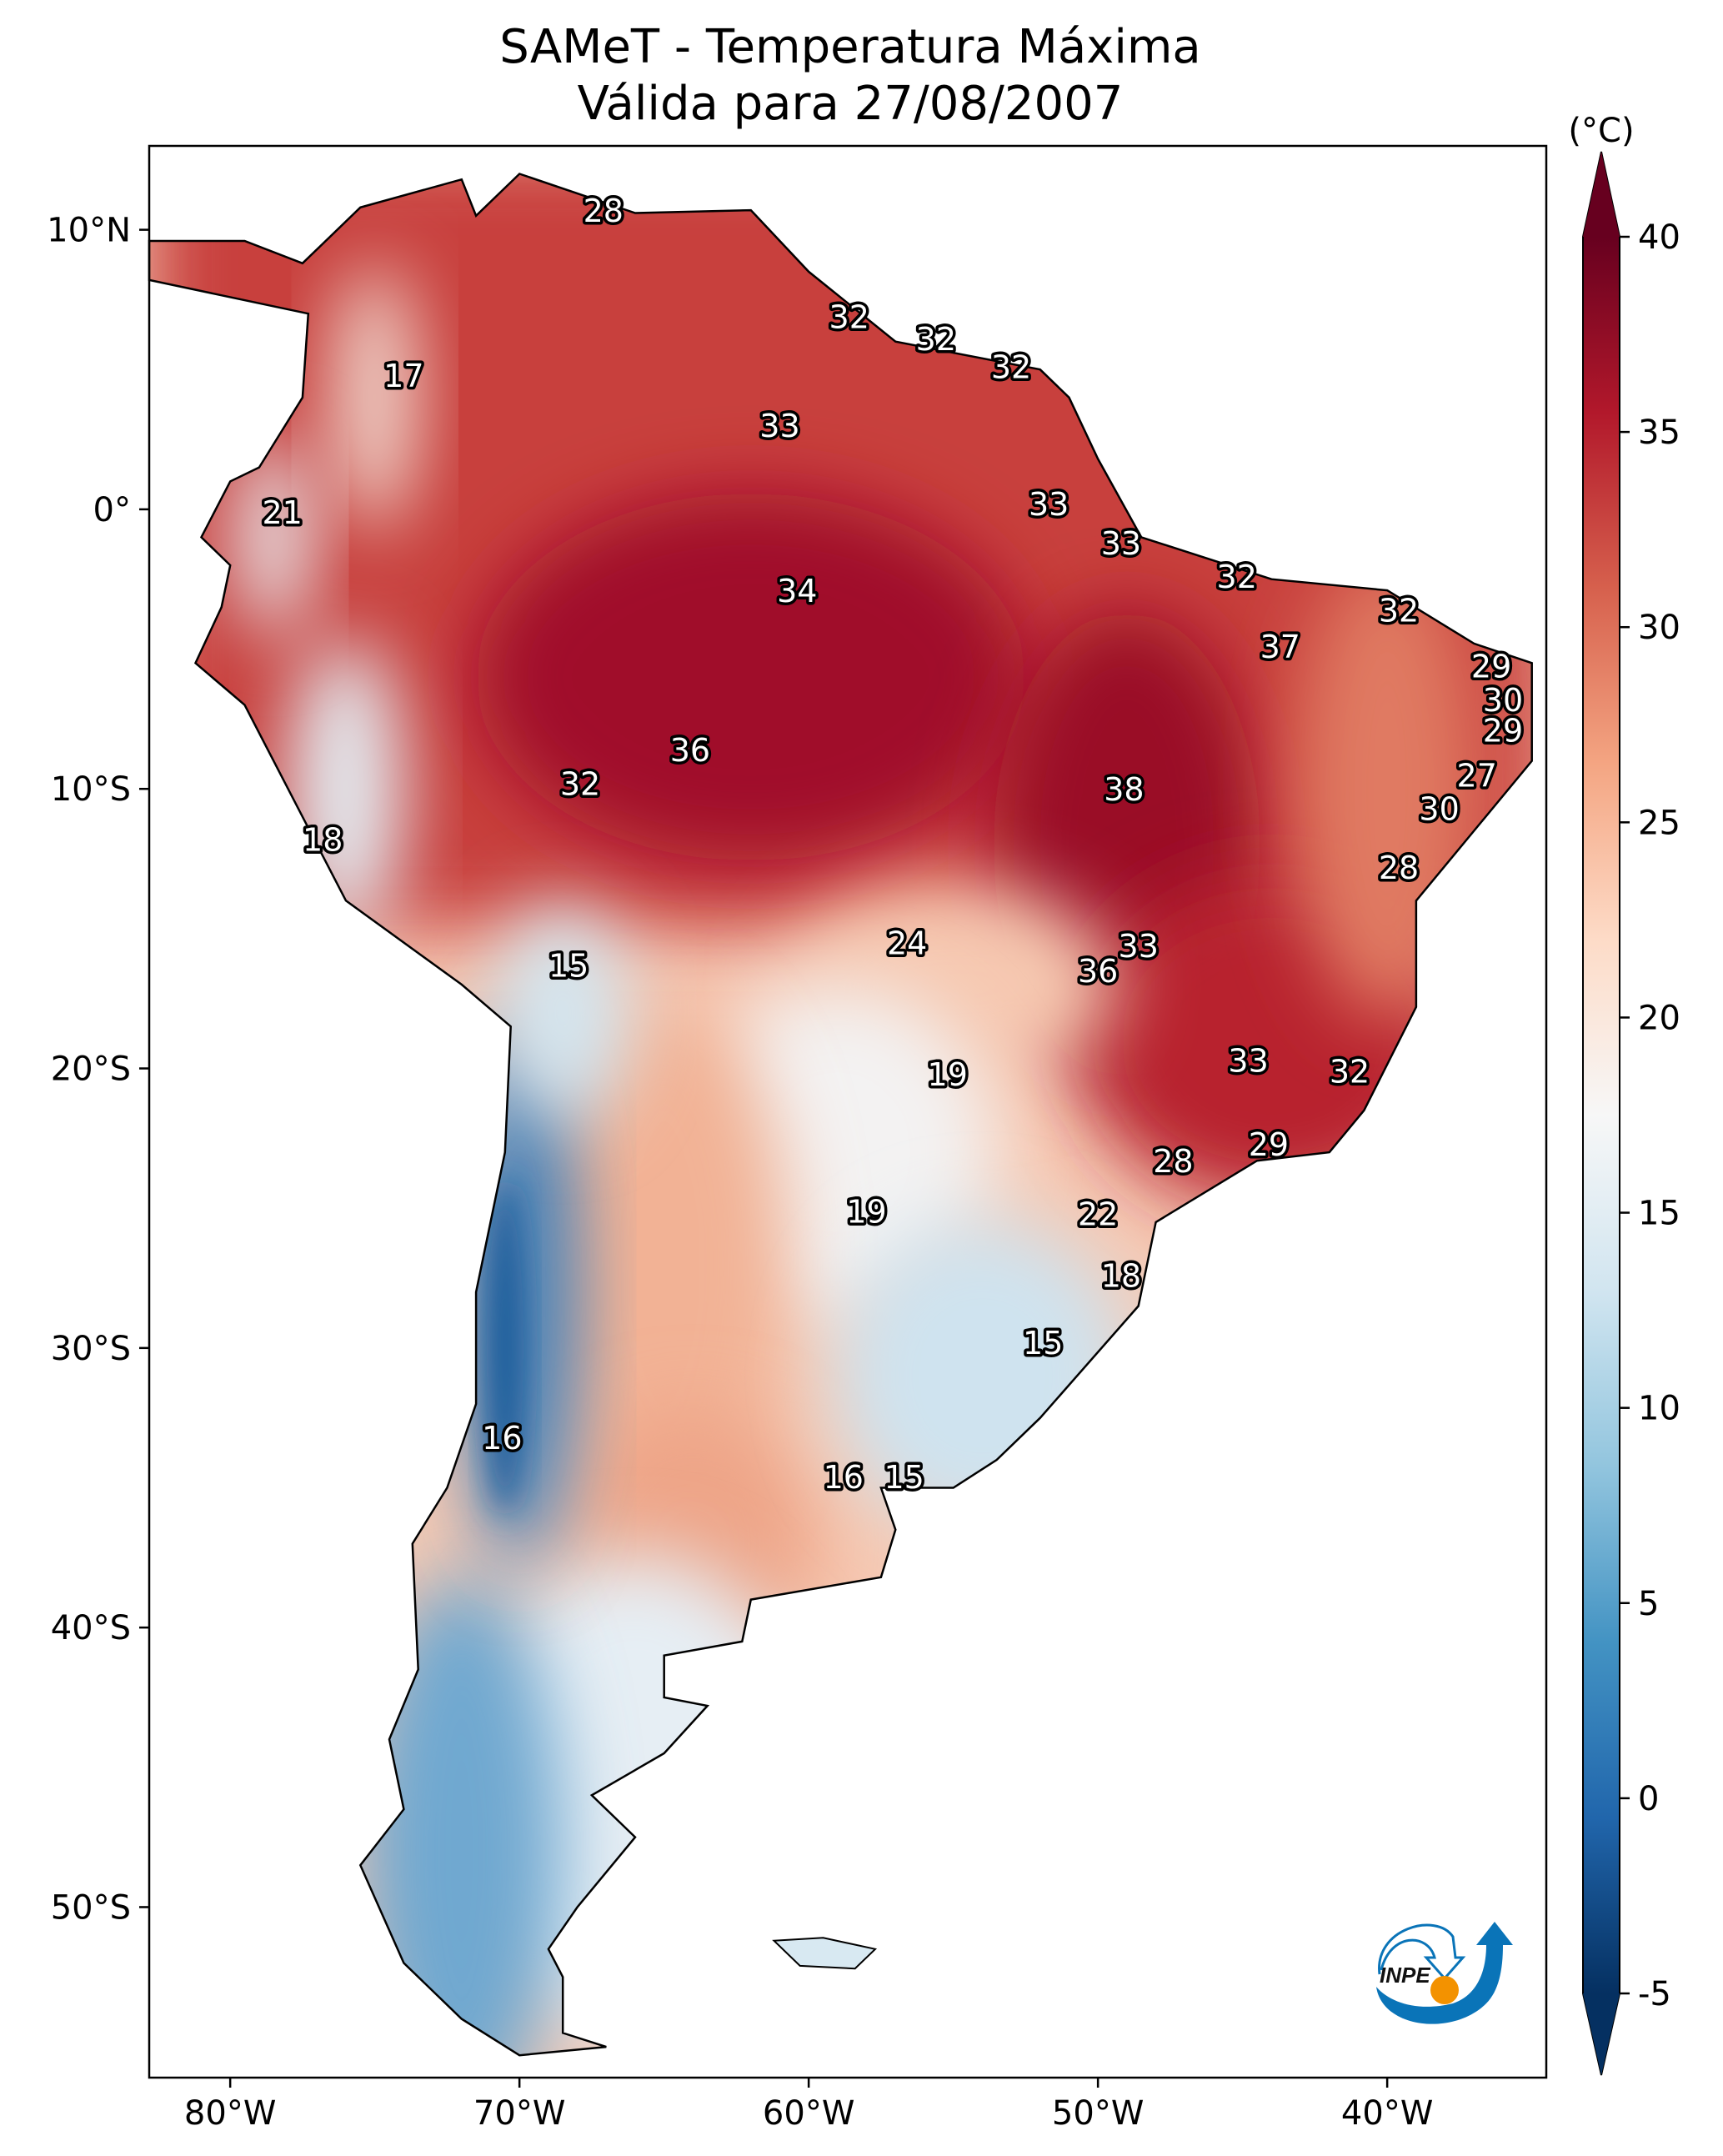  I want to click on lon-tick-label: 80°W, so click(230, 2113).